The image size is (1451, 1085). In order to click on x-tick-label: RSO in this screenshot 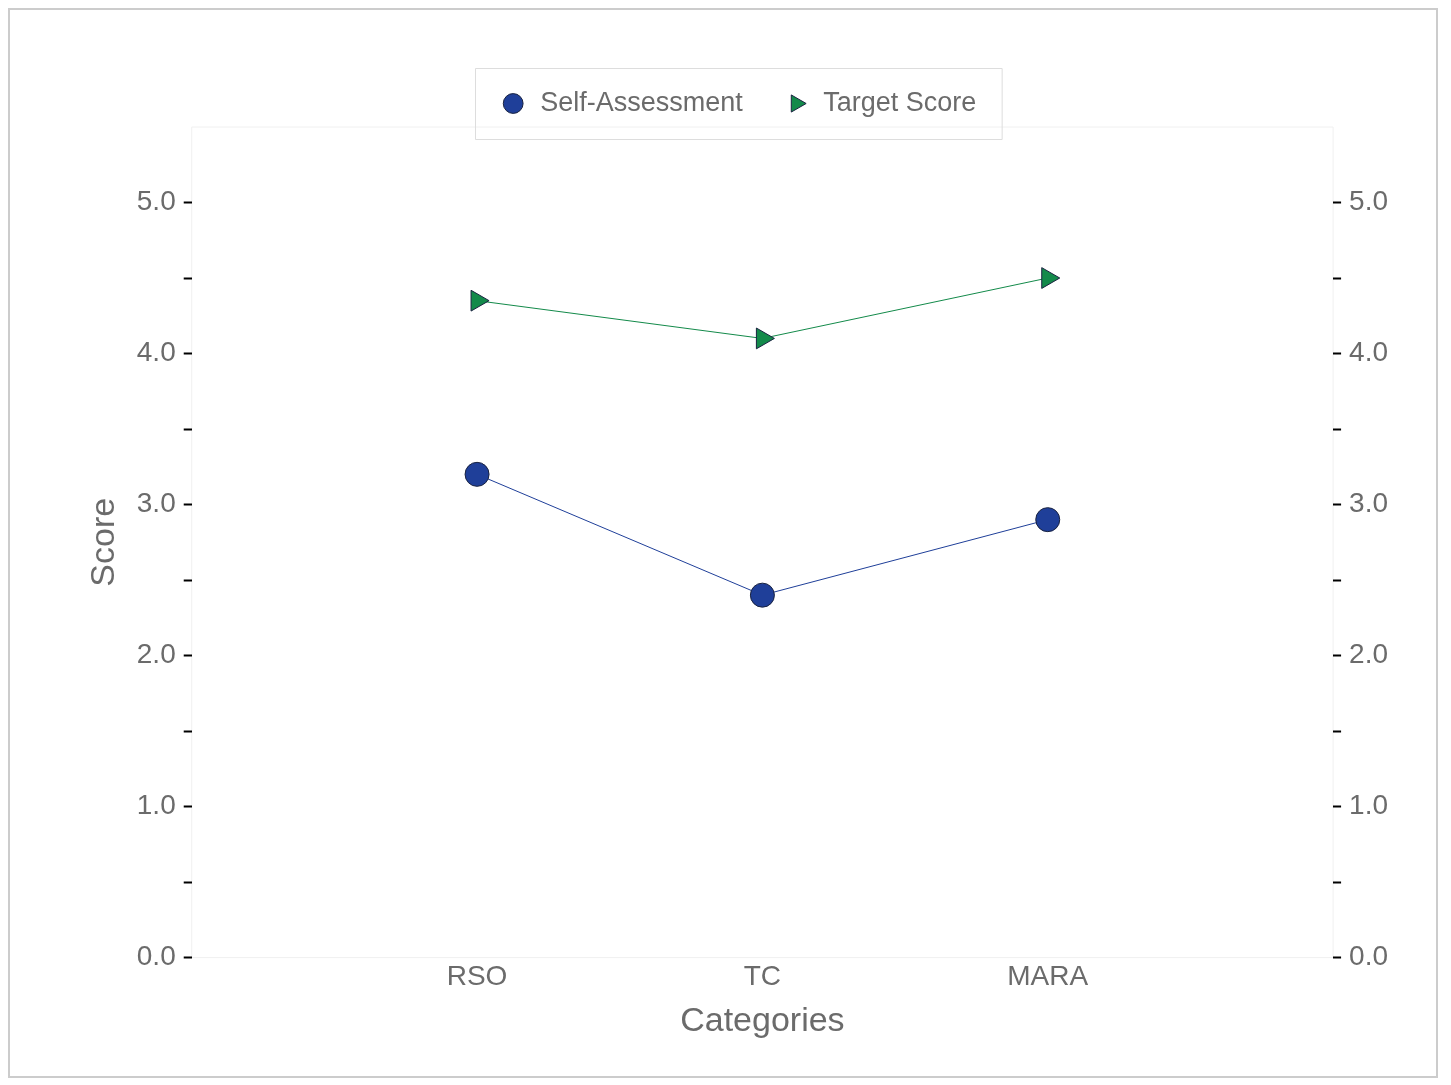, I will do `click(477, 976)`.